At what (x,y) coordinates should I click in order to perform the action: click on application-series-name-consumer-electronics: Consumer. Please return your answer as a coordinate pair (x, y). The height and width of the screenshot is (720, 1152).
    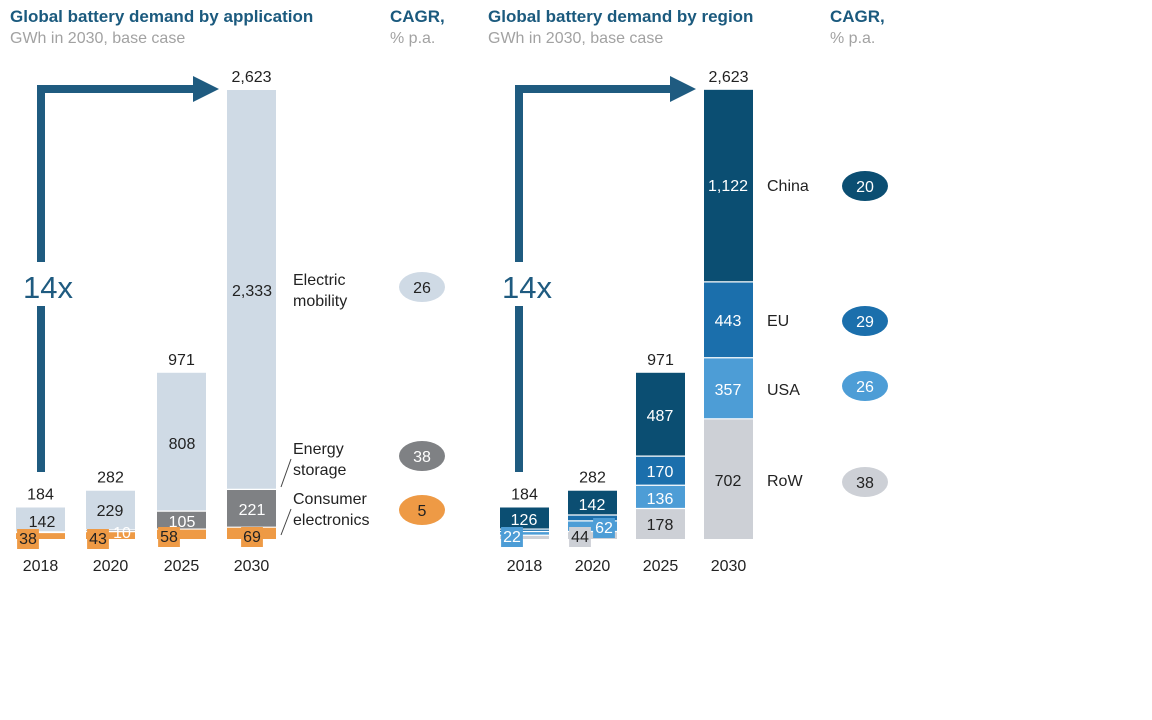
    Looking at the image, I should click on (330, 499).